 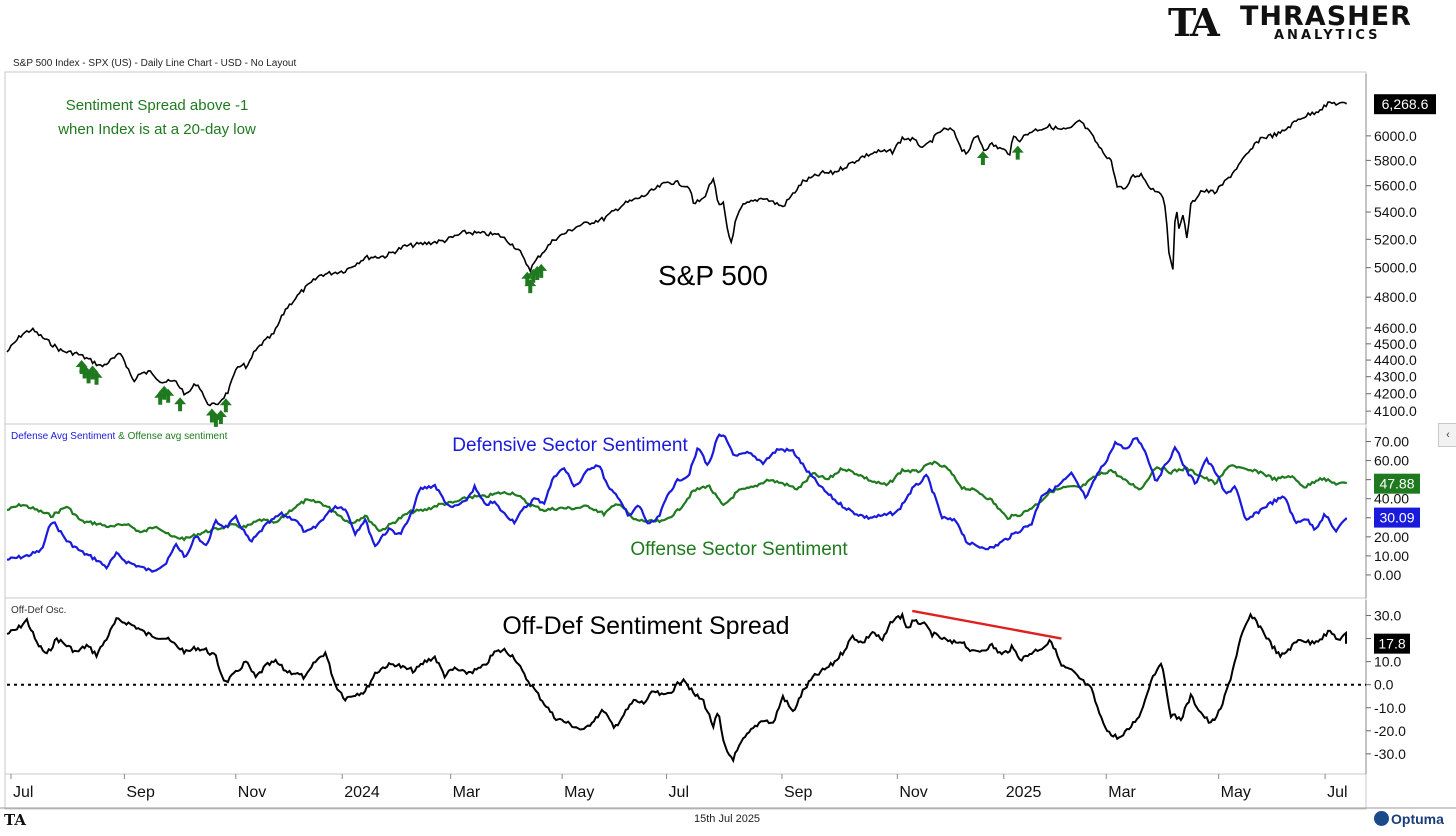 What do you see at coordinates (1395, 411) in the screenshot?
I see `y-tick-label: 4100.0` at bounding box center [1395, 411].